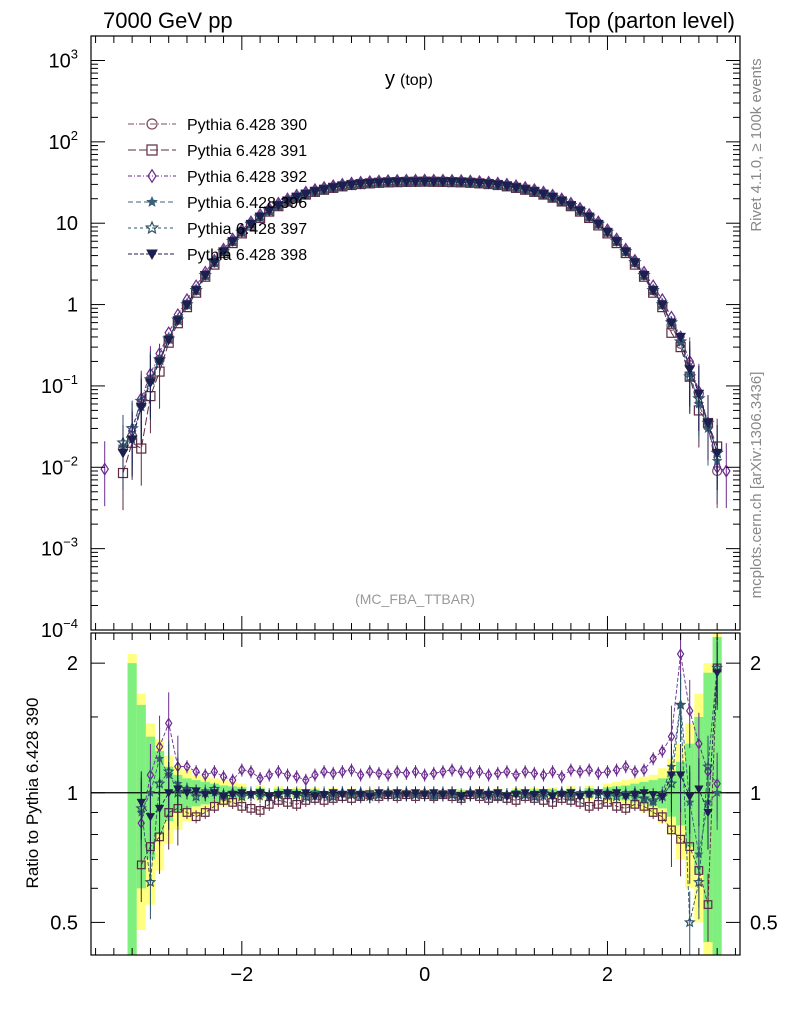 The image size is (786, 1024). What do you see at coordinates (52, 550) in the screenshot?
I see `ytick-base: 10` at bounding box center [52, 550].